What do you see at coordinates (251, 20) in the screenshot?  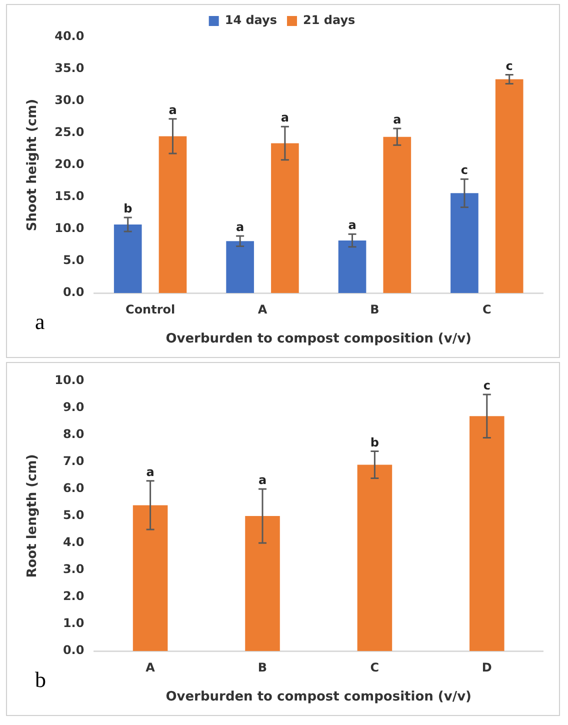 I see `legend-label: 14 days` at bounding box center [251, 20].